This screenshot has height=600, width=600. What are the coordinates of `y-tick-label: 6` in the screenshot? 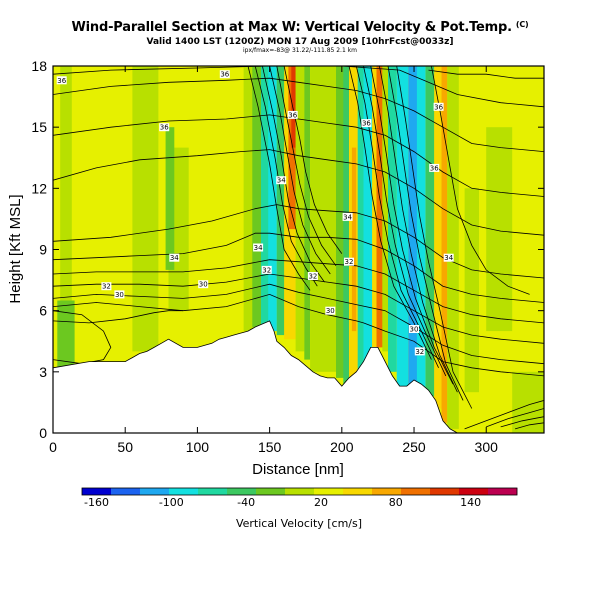 It's located at (43, 311).